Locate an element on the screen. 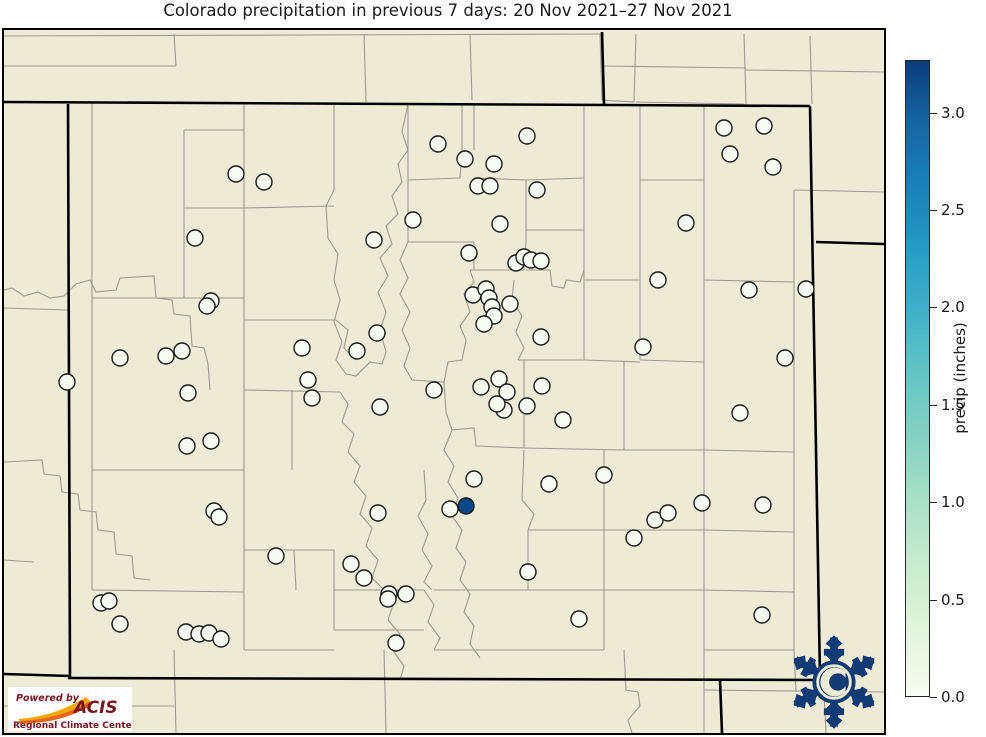  colorbar-tick-label: 1.5 is located at coordinates (953, 404).